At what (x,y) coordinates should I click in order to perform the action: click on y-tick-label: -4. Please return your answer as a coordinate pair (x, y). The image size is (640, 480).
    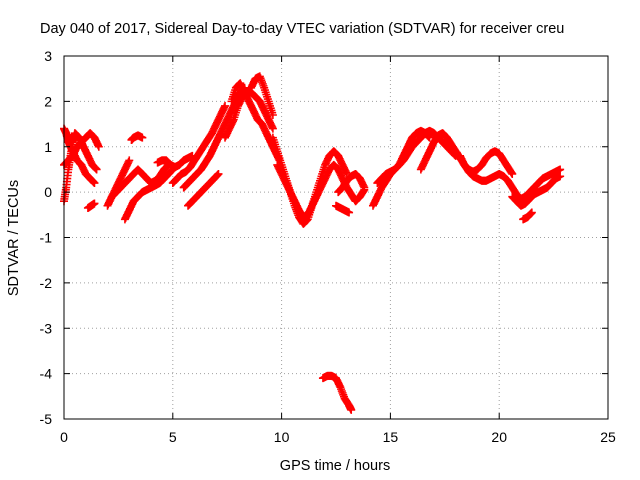
    Looking at the image, I should click on (46, 374).